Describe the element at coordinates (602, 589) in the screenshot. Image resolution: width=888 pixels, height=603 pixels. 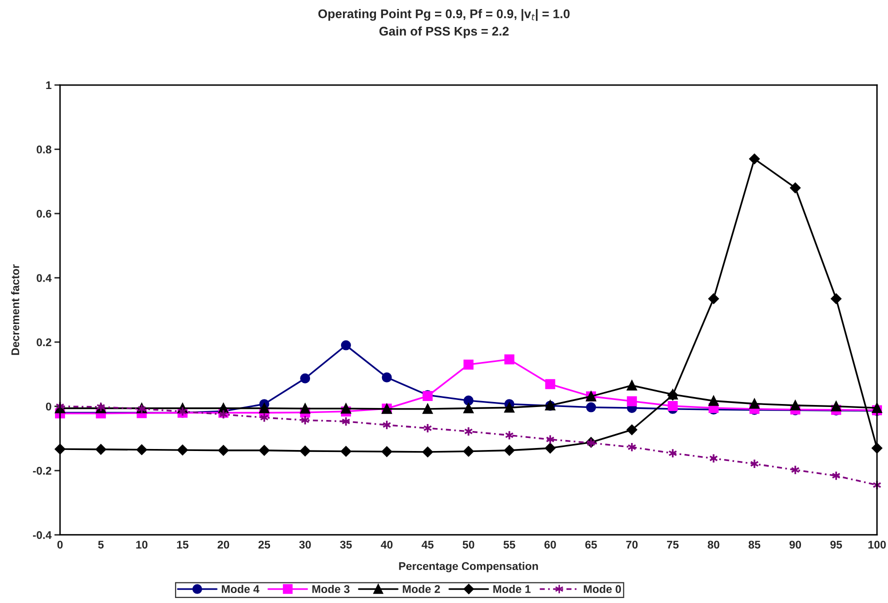
I see `legend-label: Mode 0` at that location.